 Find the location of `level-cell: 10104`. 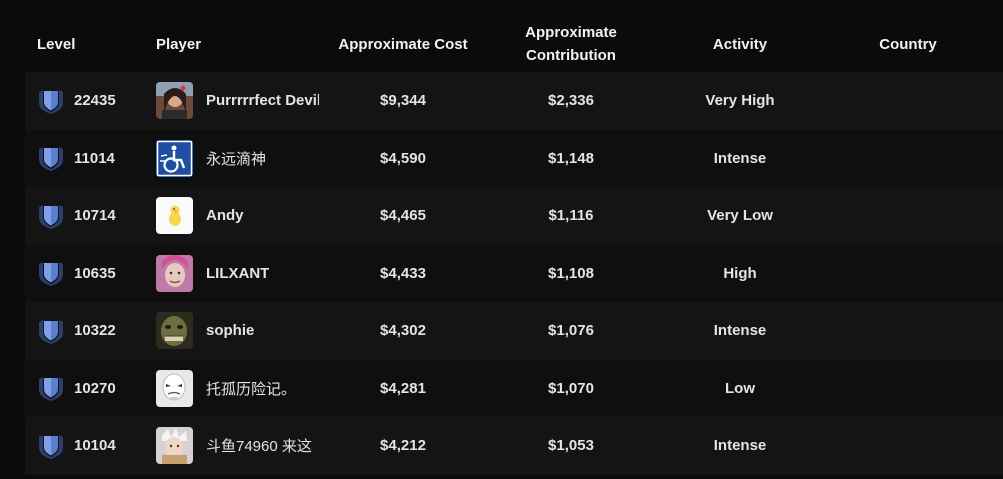

level-cell: 10104 is located at coordinates (76, 446).